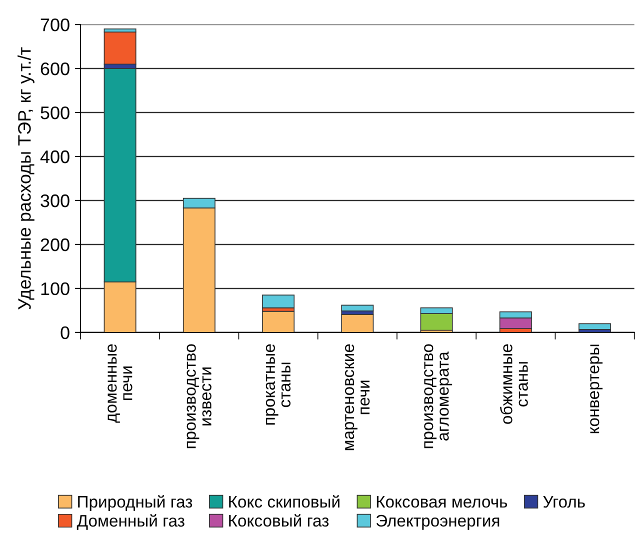 This screenshot has width=644, height=545. I want to click on x-tick-label: мартеновские печи, so click(357, 397).